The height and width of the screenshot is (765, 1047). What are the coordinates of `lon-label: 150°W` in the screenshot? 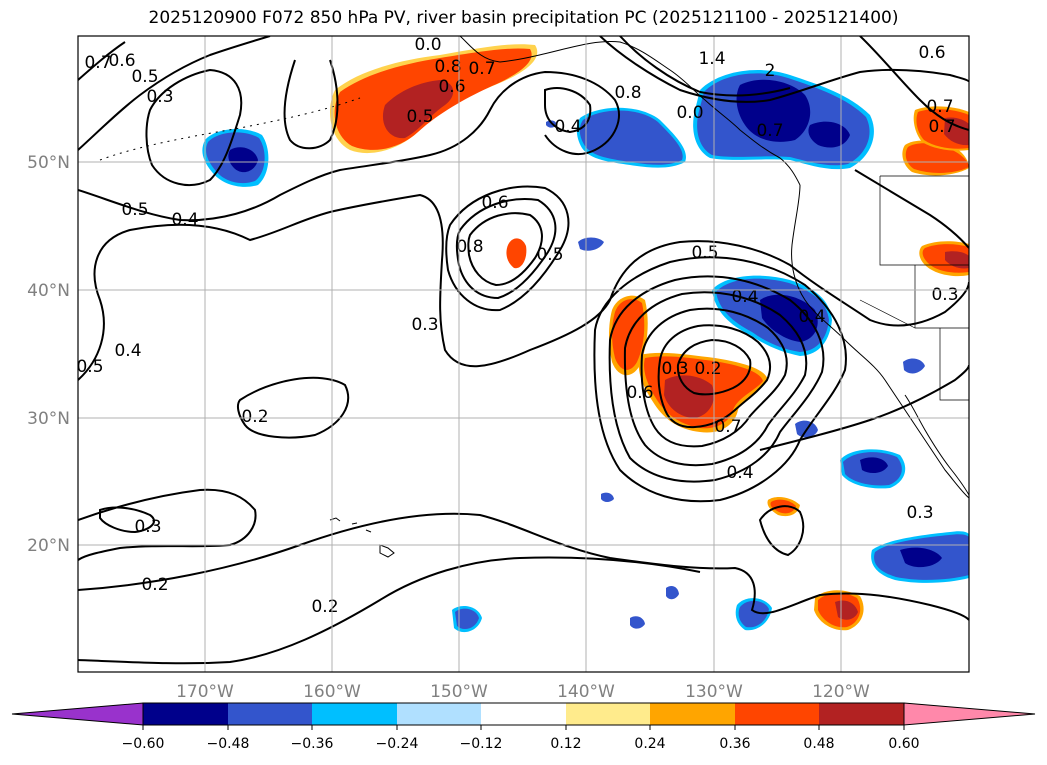 It's located at (459, 692).